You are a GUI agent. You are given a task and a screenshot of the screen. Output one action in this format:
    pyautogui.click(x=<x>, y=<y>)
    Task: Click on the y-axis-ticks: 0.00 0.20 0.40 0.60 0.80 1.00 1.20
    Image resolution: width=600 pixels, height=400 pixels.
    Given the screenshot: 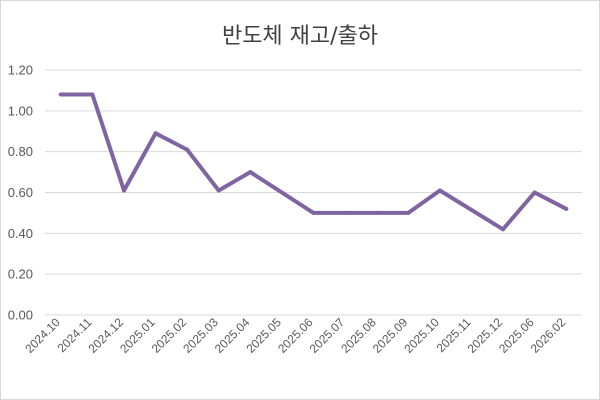 What is the action you would take?
    pyautogui.click(x=20, y=193)
    